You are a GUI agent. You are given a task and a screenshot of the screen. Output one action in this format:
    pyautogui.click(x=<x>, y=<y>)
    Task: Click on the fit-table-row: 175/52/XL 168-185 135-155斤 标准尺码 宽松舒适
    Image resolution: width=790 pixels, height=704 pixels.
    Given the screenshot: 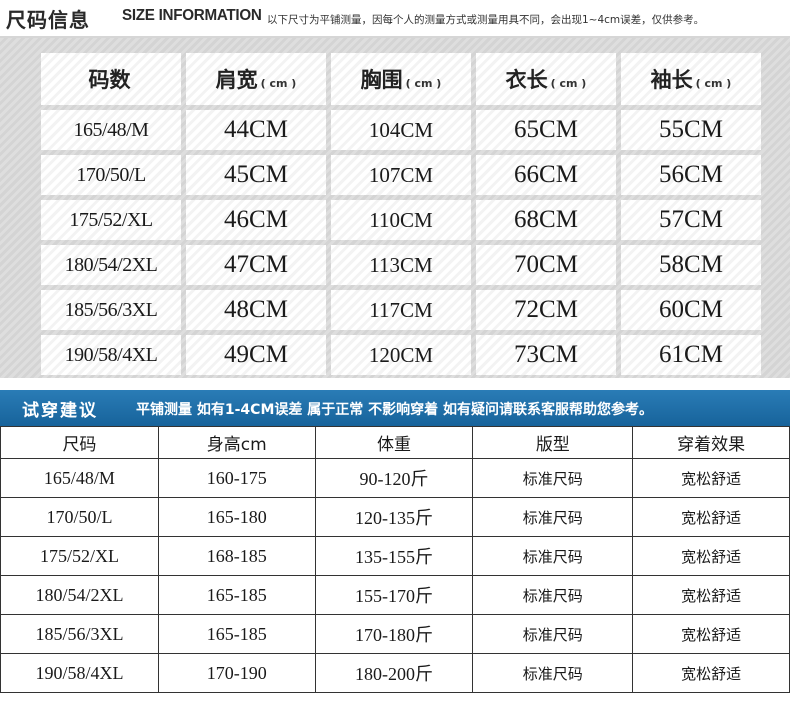 What is the action you would take?
    pyautogui.click(x=395, y=556)
    